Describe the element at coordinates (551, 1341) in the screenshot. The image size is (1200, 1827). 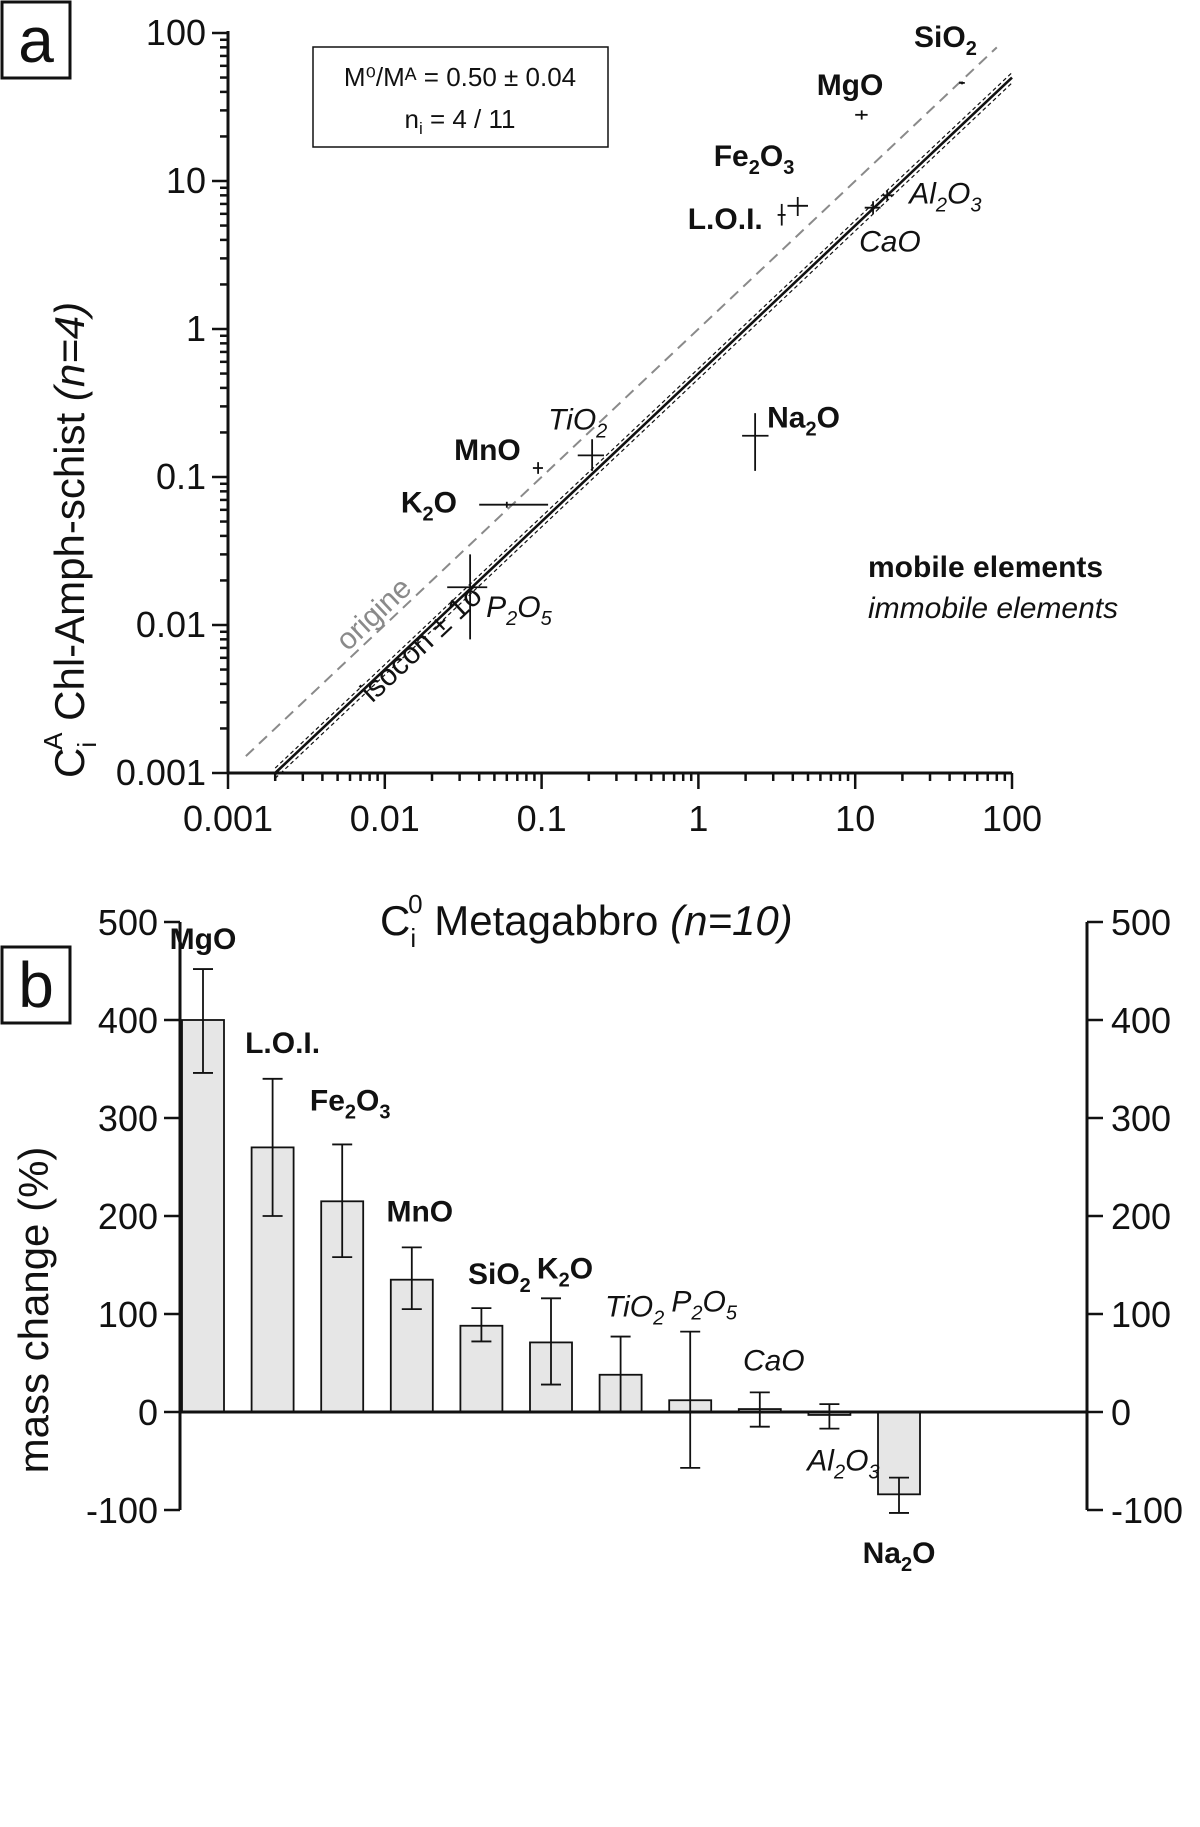
I see `error-bar-k2o` at that location.